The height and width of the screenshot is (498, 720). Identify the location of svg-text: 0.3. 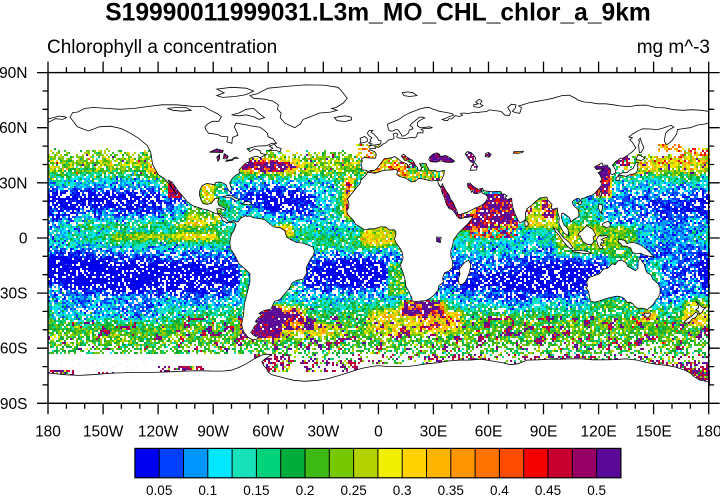
(402, 490).